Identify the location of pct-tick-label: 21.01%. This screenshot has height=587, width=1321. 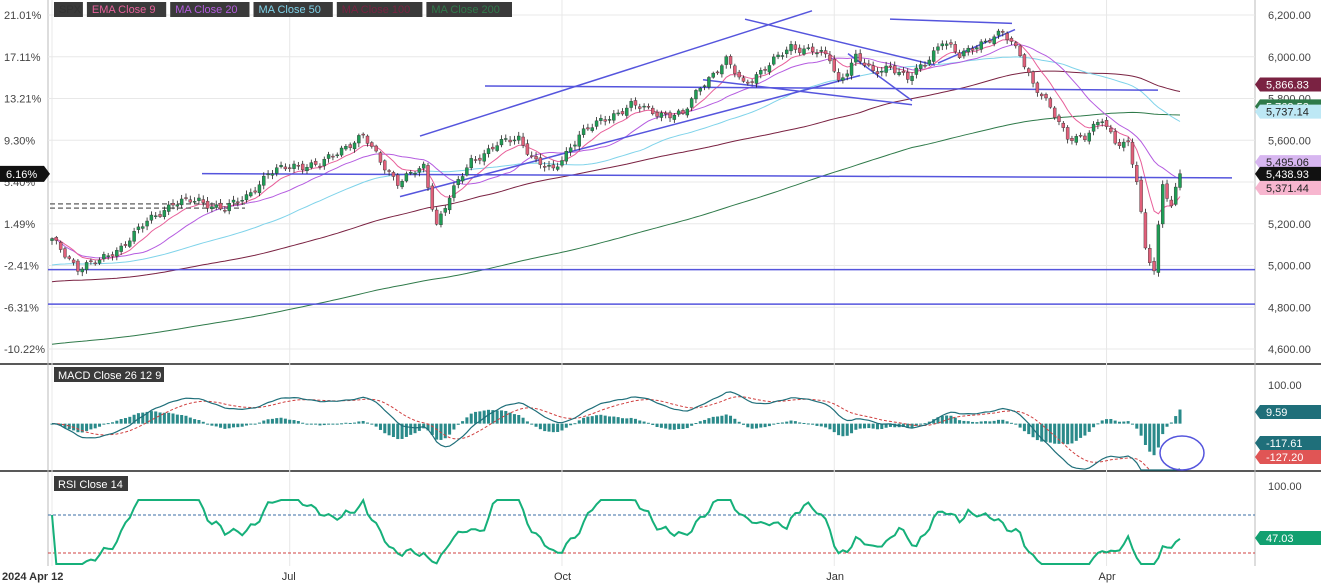
(23, 16).